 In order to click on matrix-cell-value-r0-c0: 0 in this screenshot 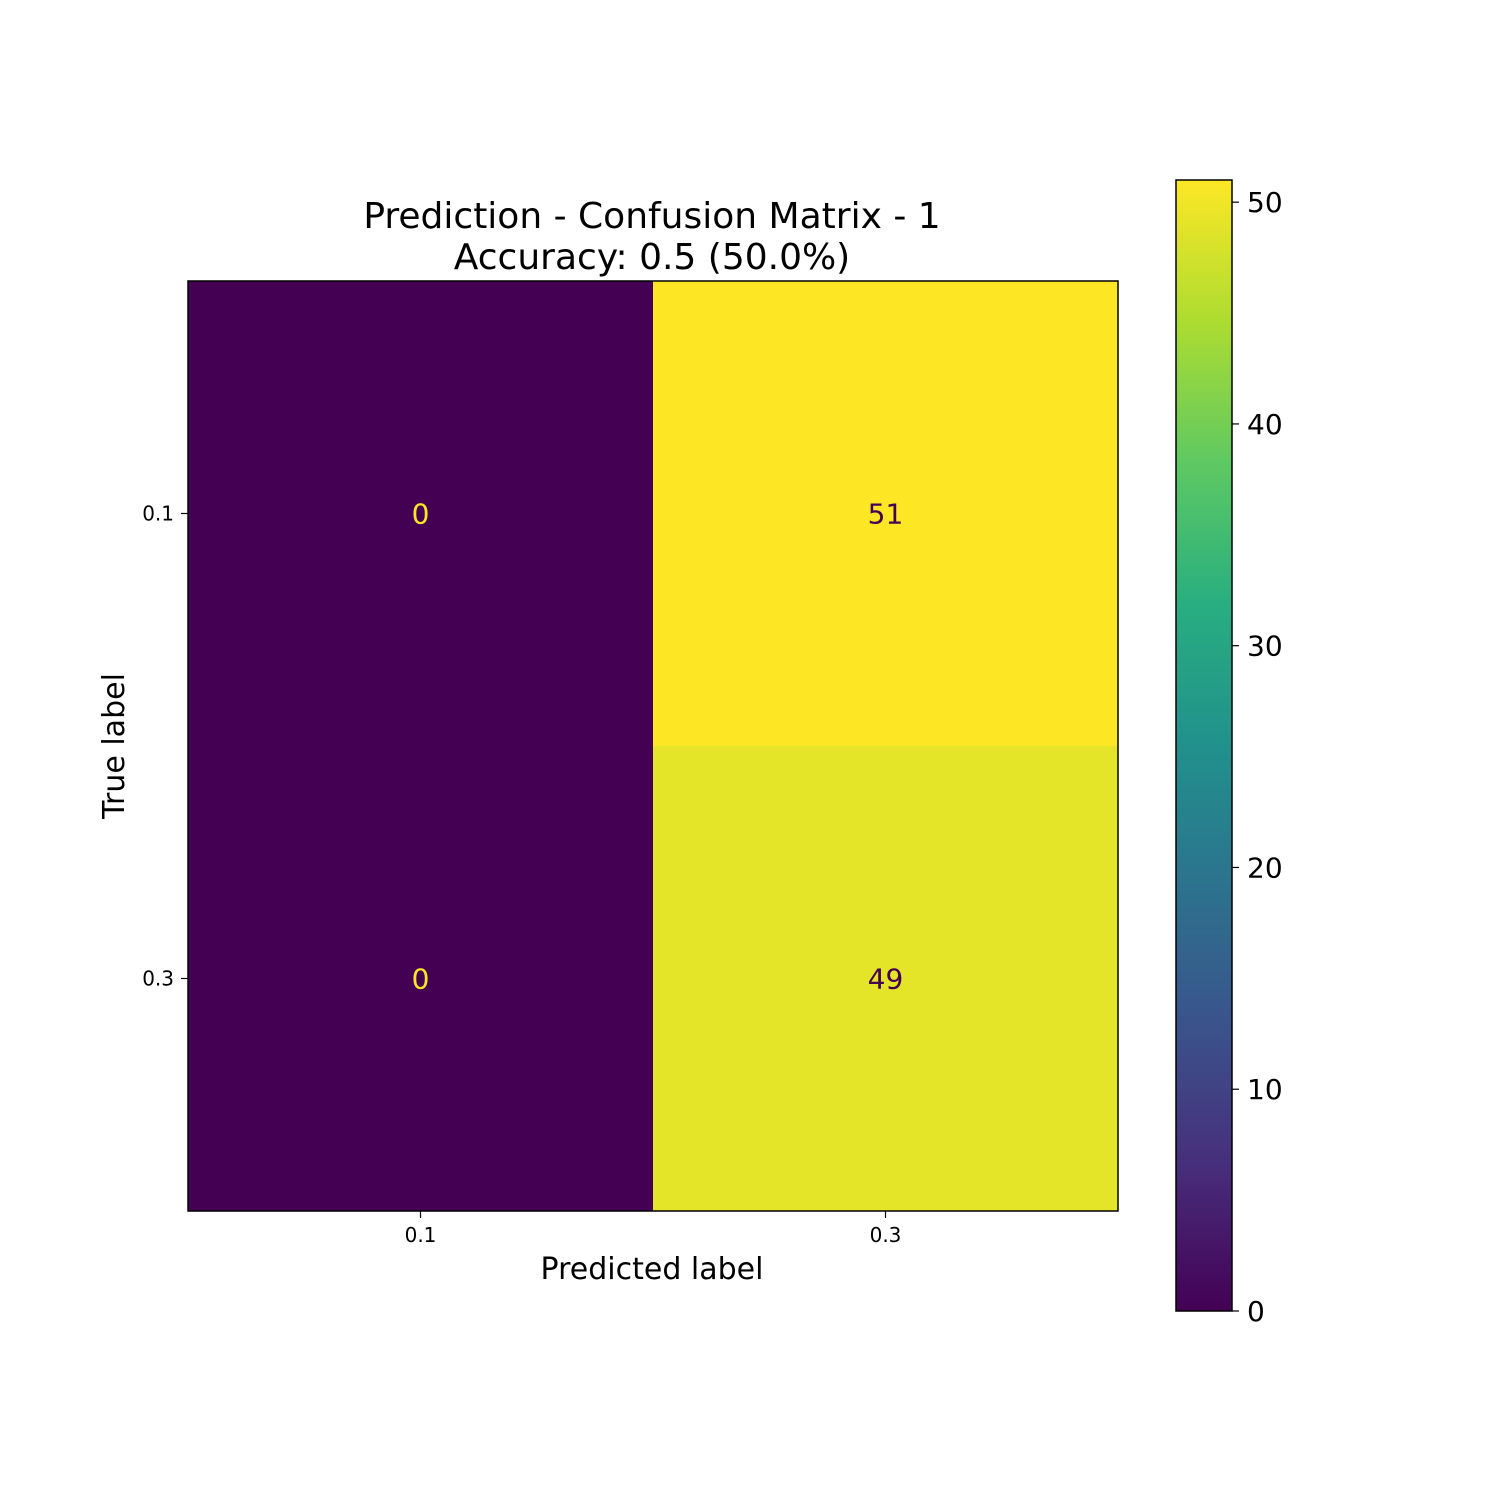, I will do `click(421, 514)`.